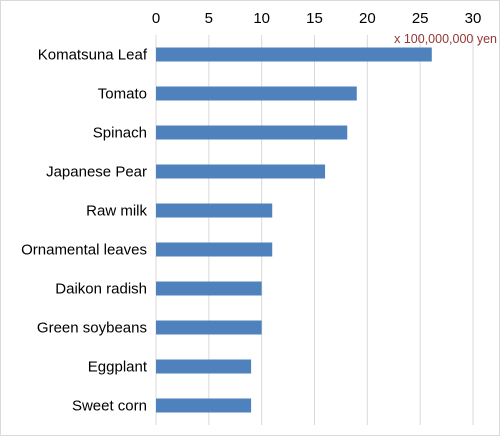 Image resolution: width=500 pixels, height=436 pixels. Describe the element at coordinates (214, 210) in the screenshot. I see `bar-raw-milk` at that location.